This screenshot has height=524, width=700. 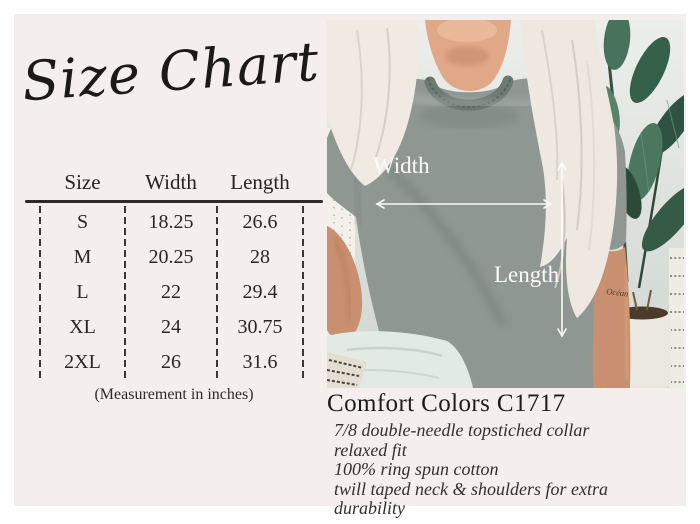 What do you see at coordinates (416, 469) in the screenshot?
I see `feature-item: 100% ring spun cotton` at bounding box center [416, 469].